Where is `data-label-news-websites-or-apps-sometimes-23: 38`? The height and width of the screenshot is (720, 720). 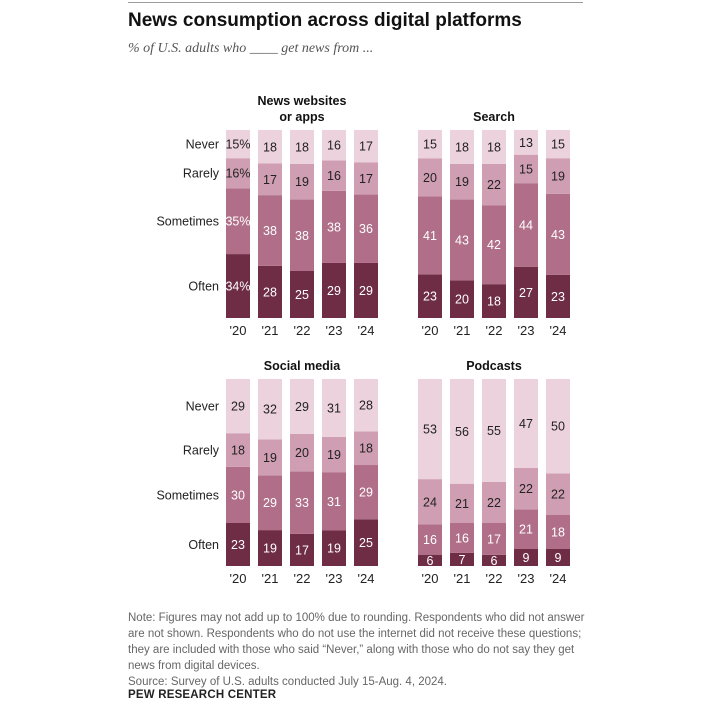
data-label-news-websites-or-apps-sometimes-23: 38 is located at coordinates (334, 227).